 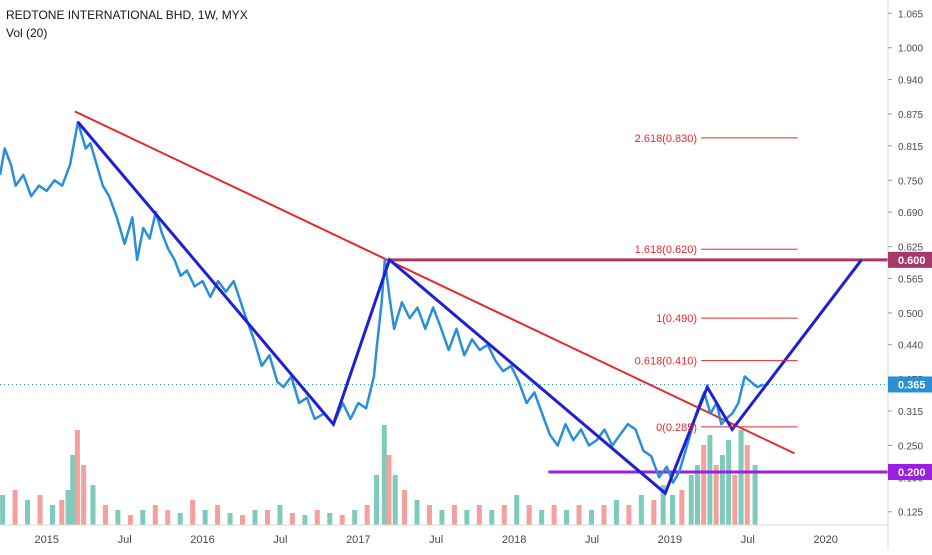 I want to click on y-tick-label: 0.565, so click(x=910, y=279).